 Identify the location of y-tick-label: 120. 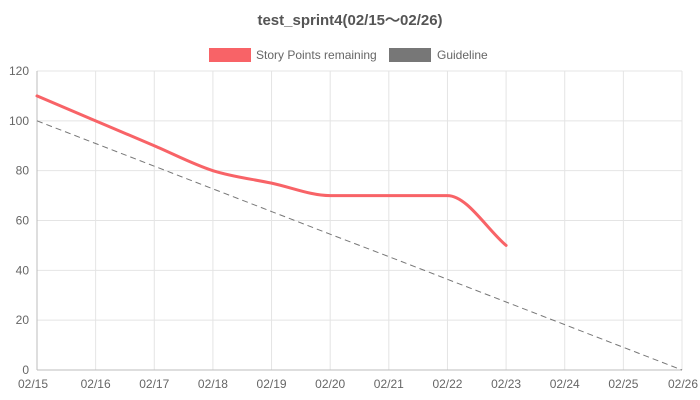
(19, 71).